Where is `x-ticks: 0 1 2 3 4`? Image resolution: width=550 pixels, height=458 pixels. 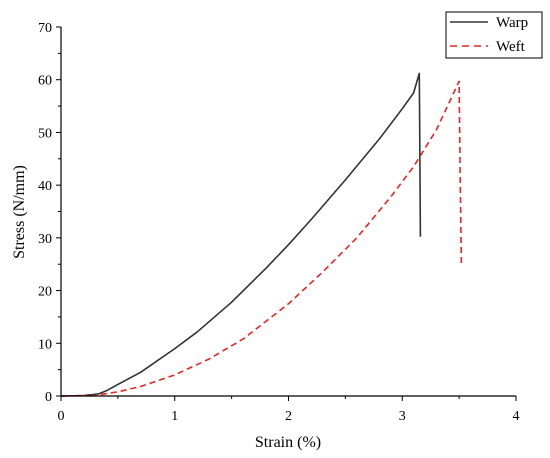 x-ticks: 0 1 2 3 4 is located at coordinates (289, 410).